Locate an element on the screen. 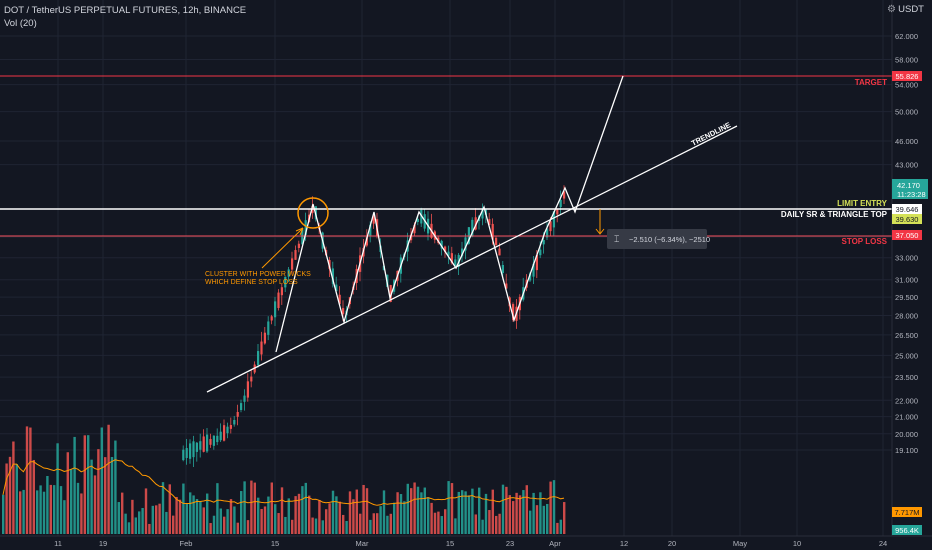  x-tick-label: Mar is located at coordinates (362, 543).